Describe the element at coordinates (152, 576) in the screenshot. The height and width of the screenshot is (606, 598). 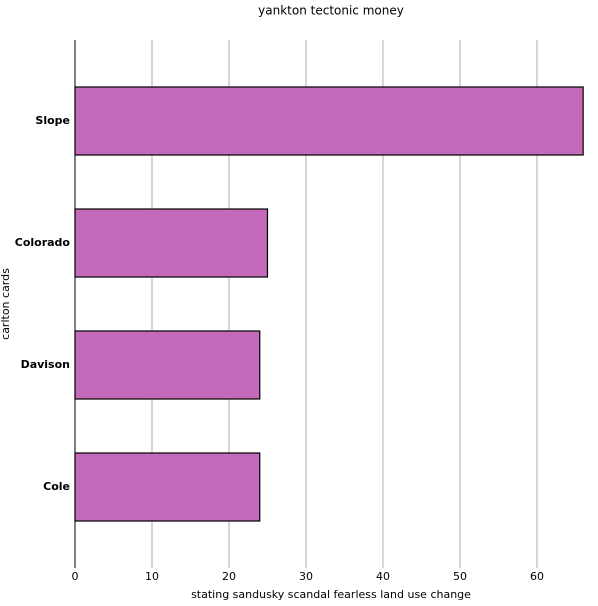
I see `x-tick-label: 10` at that location.